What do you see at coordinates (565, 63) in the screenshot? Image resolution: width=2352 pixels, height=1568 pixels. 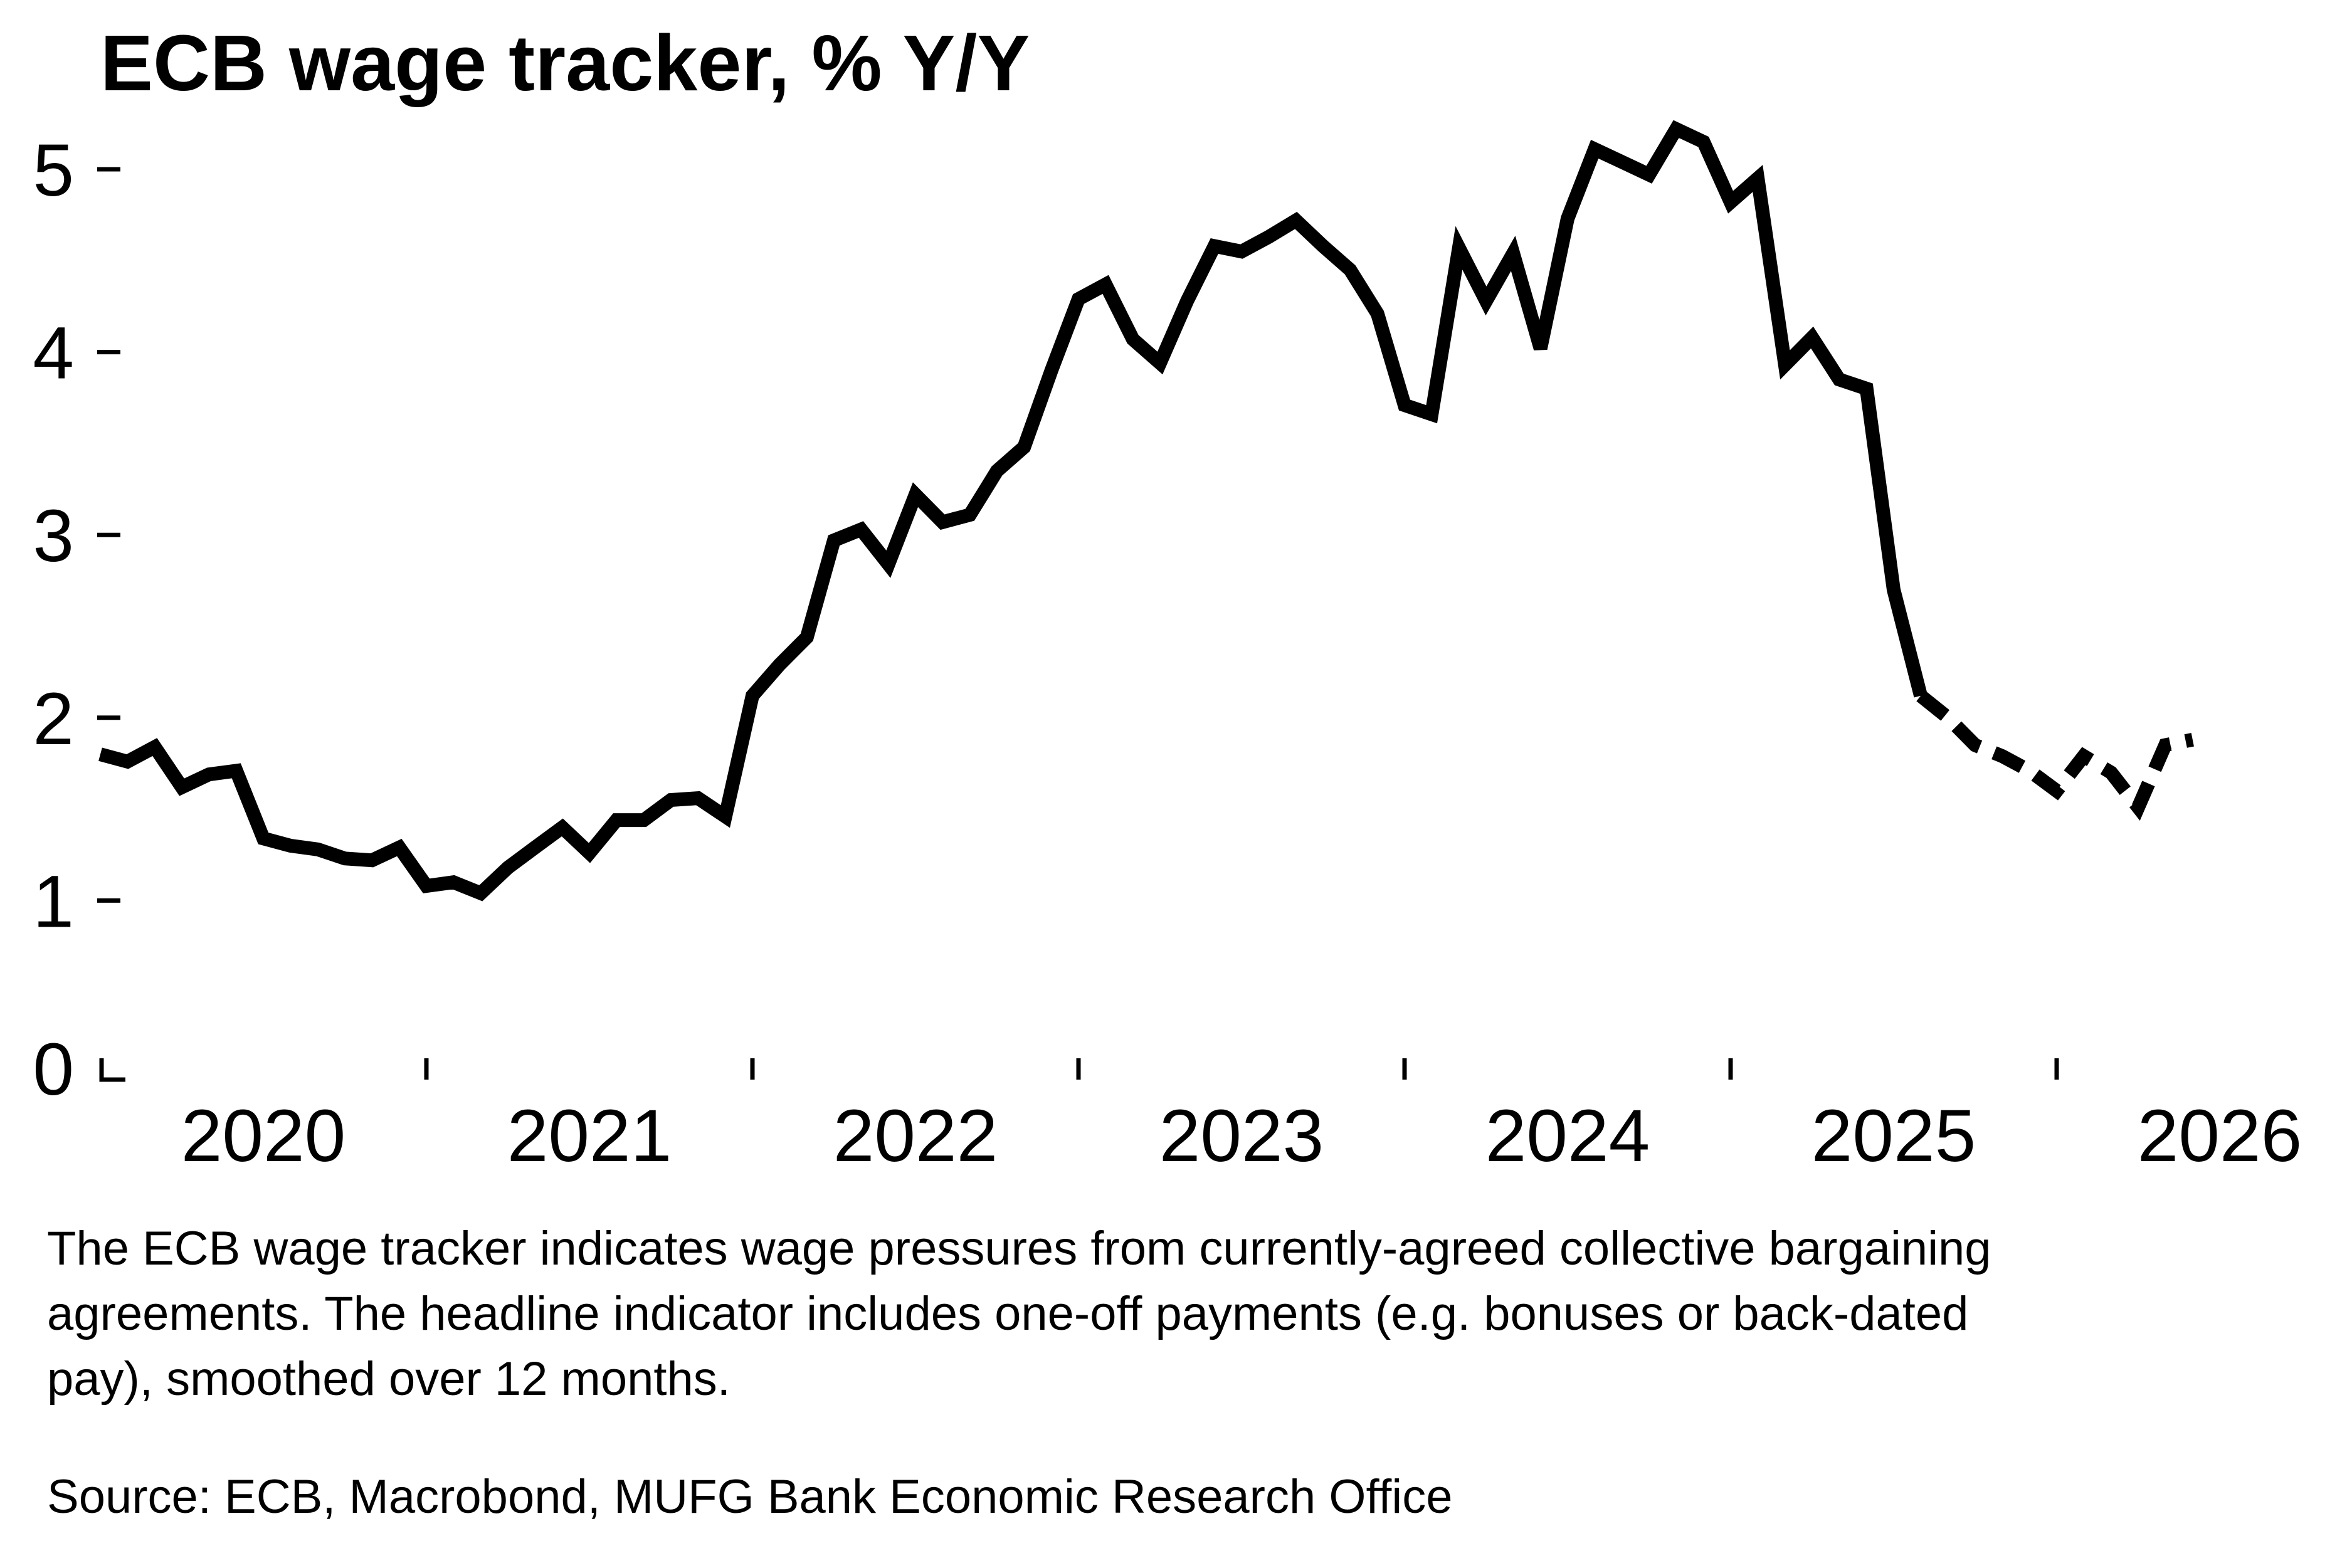 I see `chart-title: ECB wage tracker, % Y/Y` at bounding box center [565, 63].